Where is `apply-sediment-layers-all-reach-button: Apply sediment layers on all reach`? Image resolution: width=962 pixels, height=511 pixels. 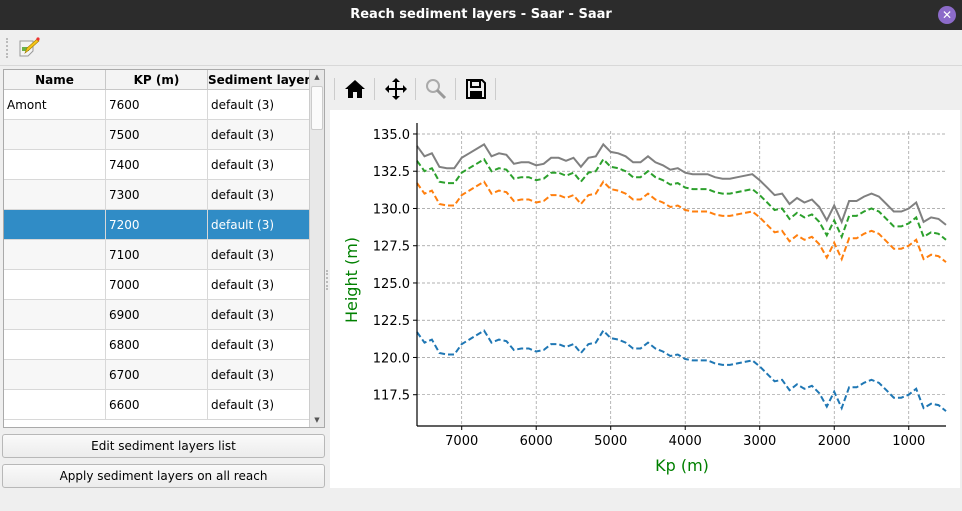
apply-sediment-layers-all-reach-button: Apply sediment layers on all reach is located at coordinates (163, 476).